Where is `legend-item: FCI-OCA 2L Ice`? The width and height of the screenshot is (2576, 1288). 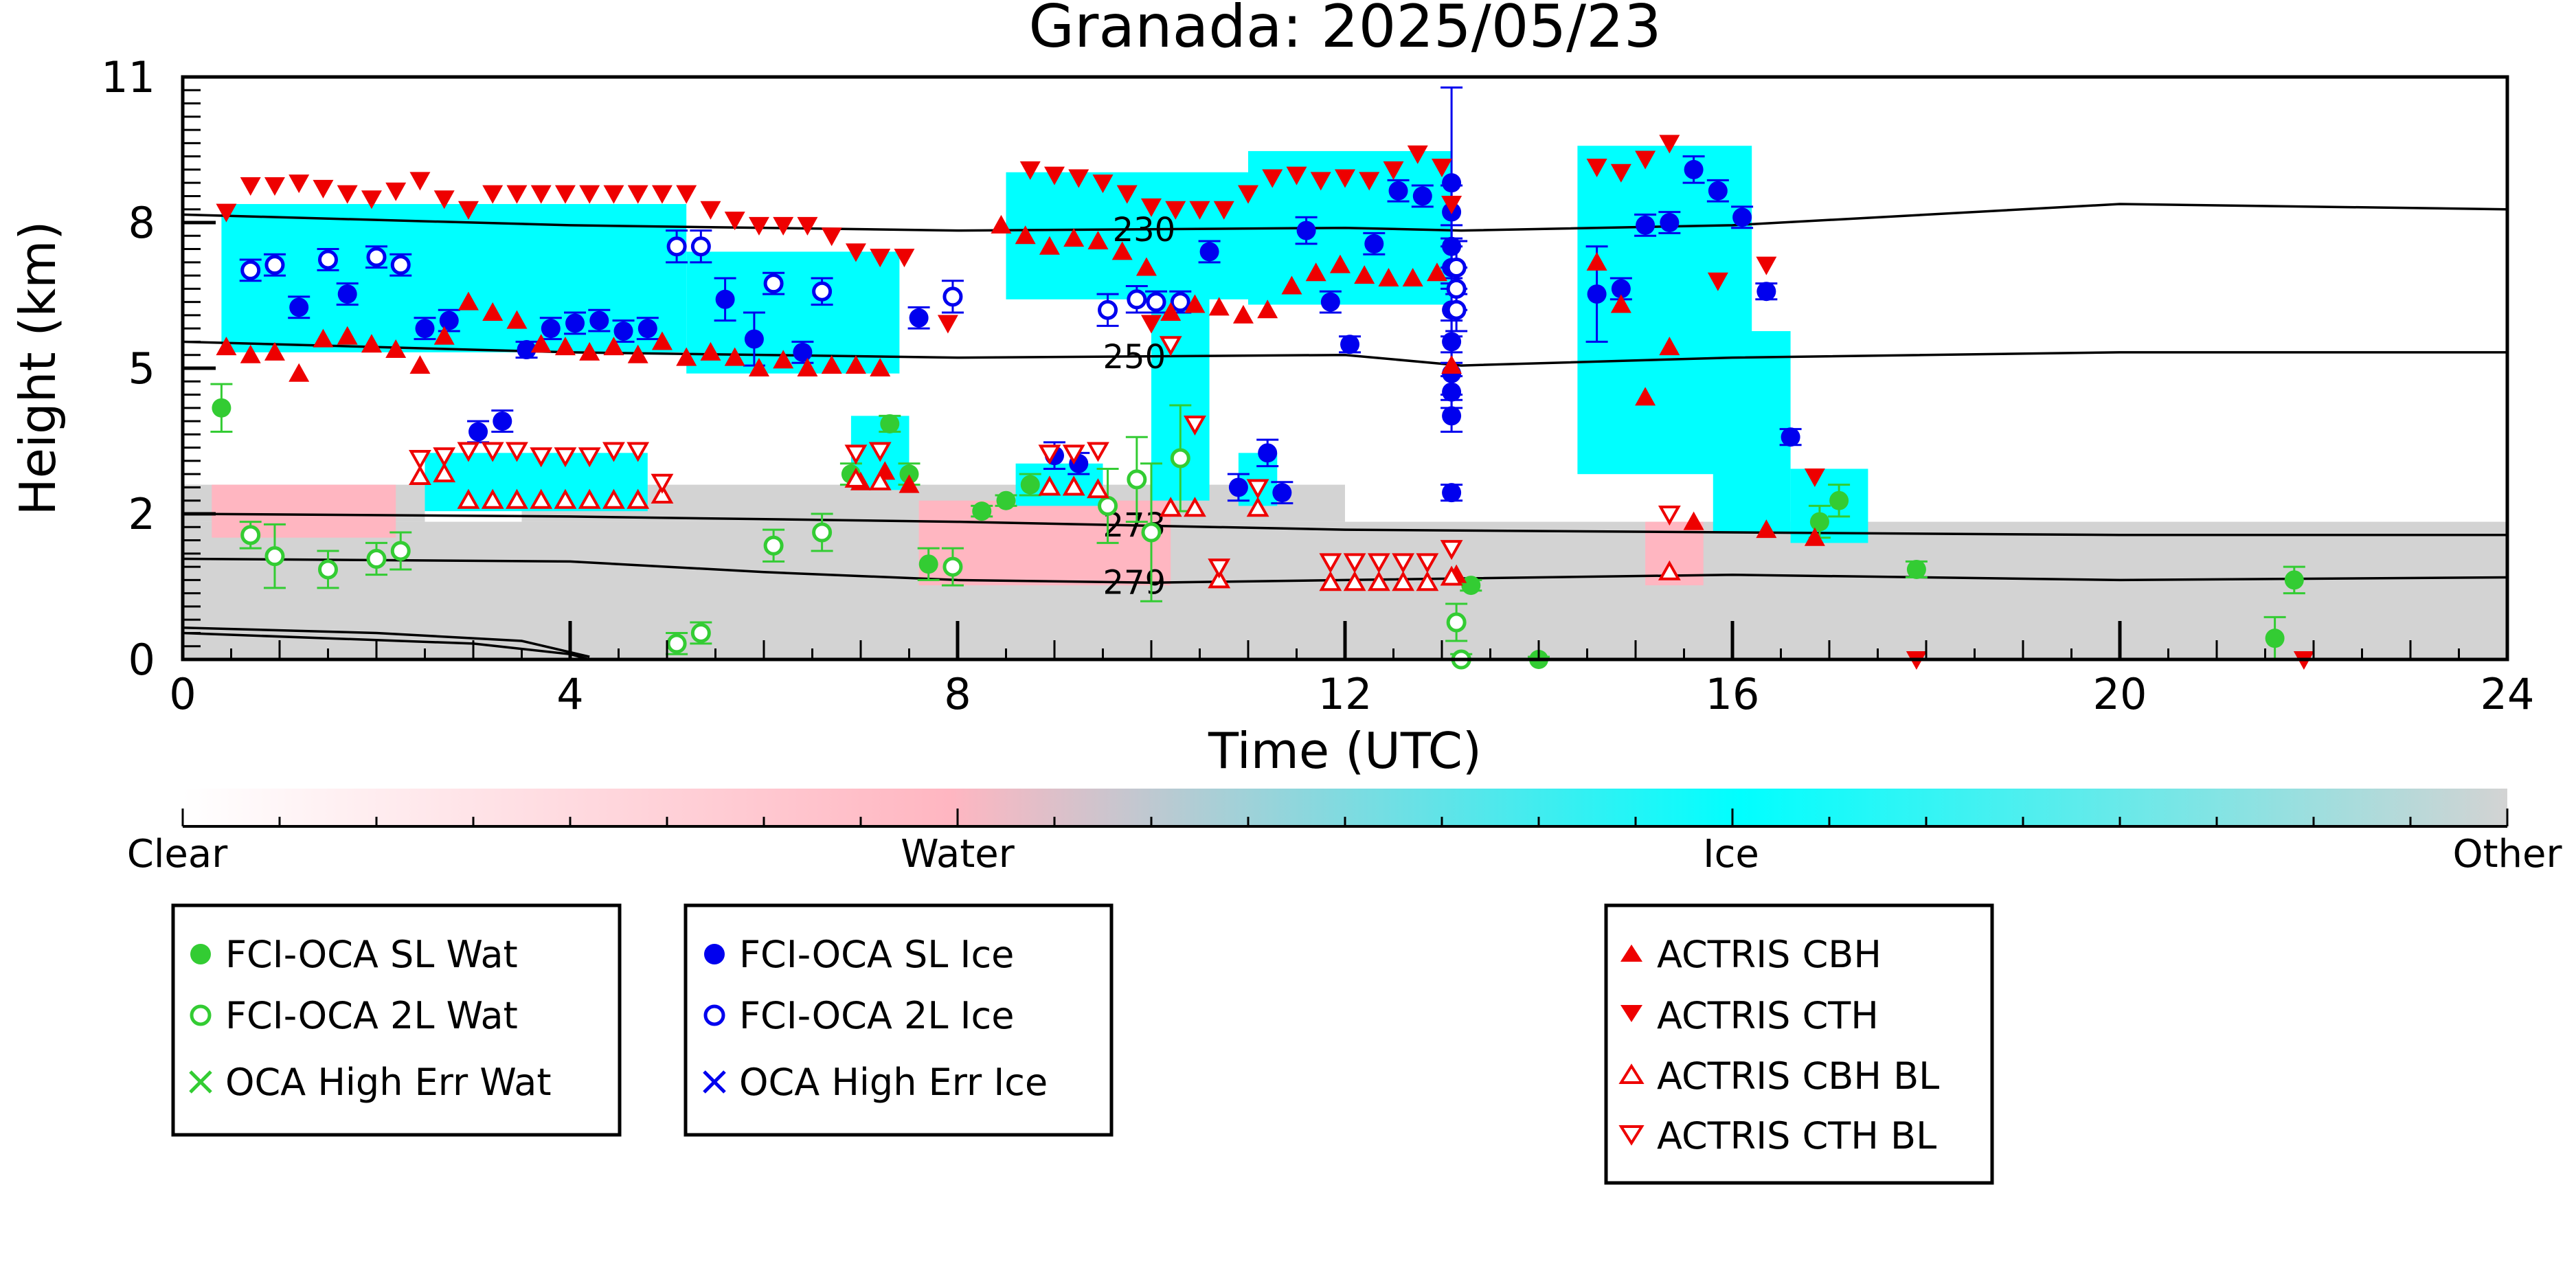
legend-item: FCI-OCA 2L Ice is located at coordinates (858, 1015).